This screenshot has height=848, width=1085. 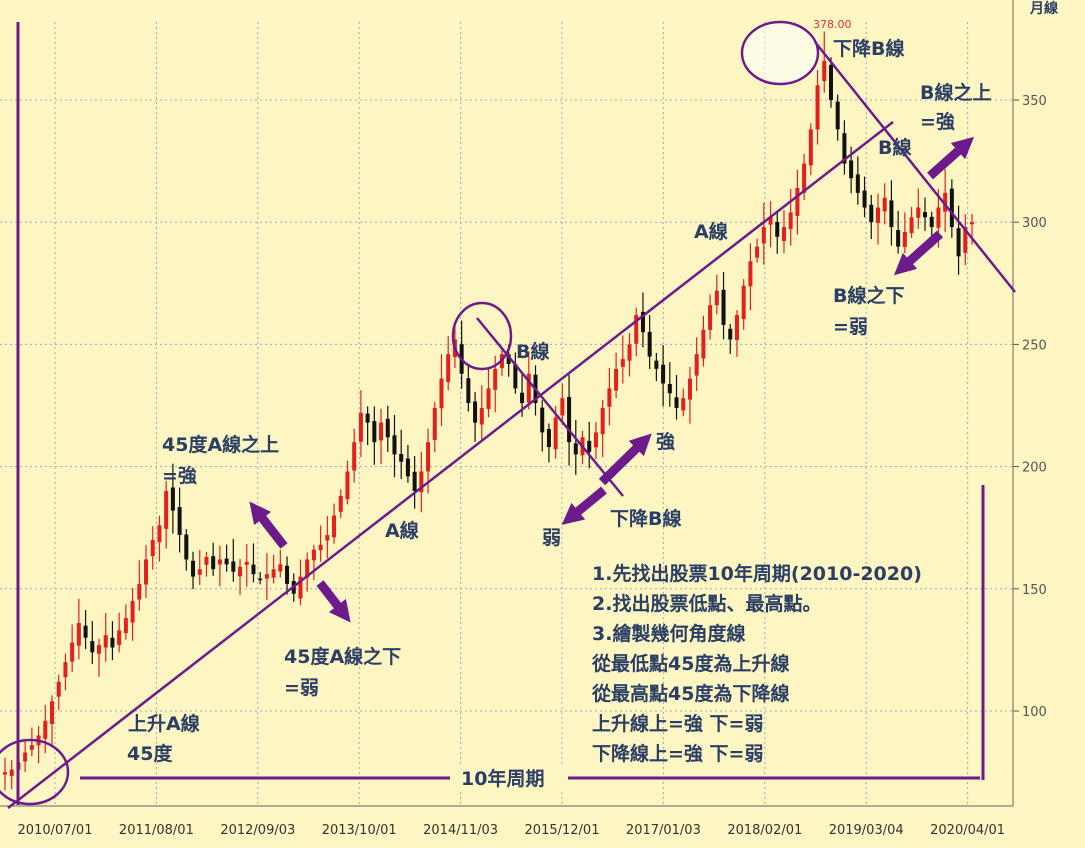 I want to click on below-a-weak: =弱, so click(x=301, y=688).